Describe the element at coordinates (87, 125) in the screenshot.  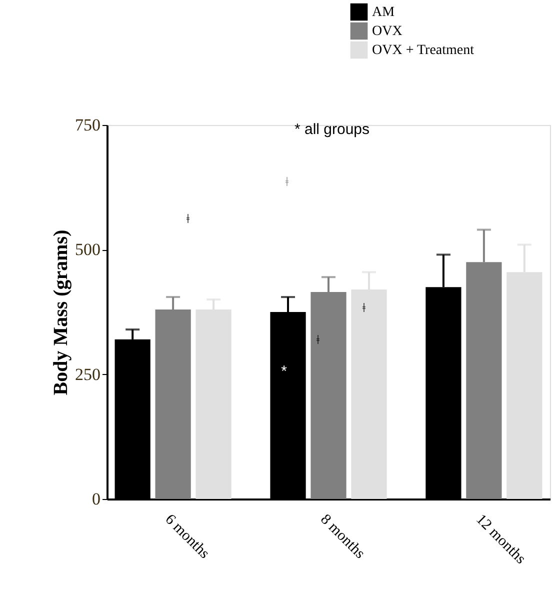
I see `y-tick-label: 750` at that location.